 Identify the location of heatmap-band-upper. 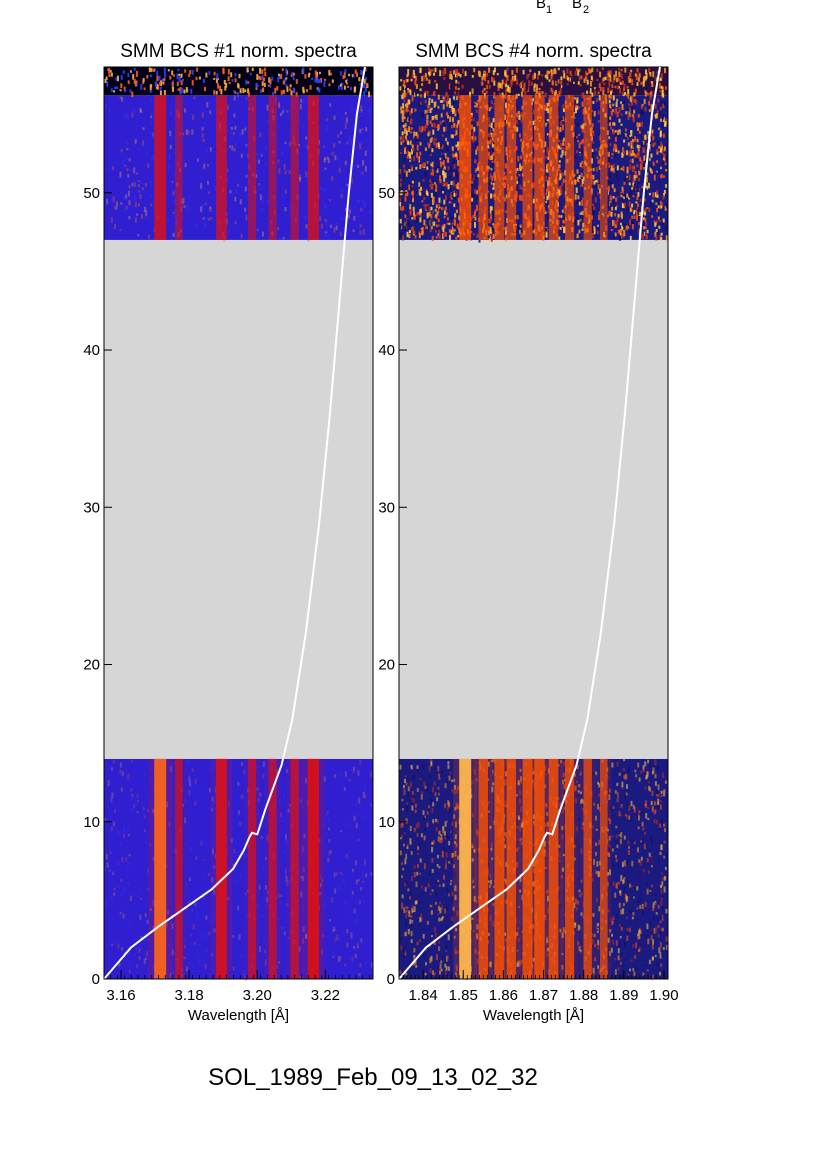
(238, 167).